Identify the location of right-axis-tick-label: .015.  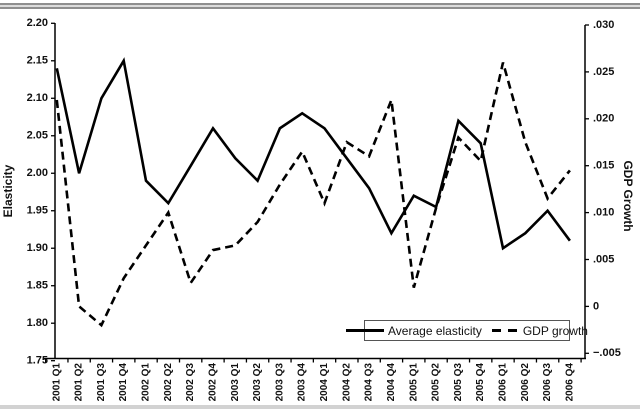
(603, 166).